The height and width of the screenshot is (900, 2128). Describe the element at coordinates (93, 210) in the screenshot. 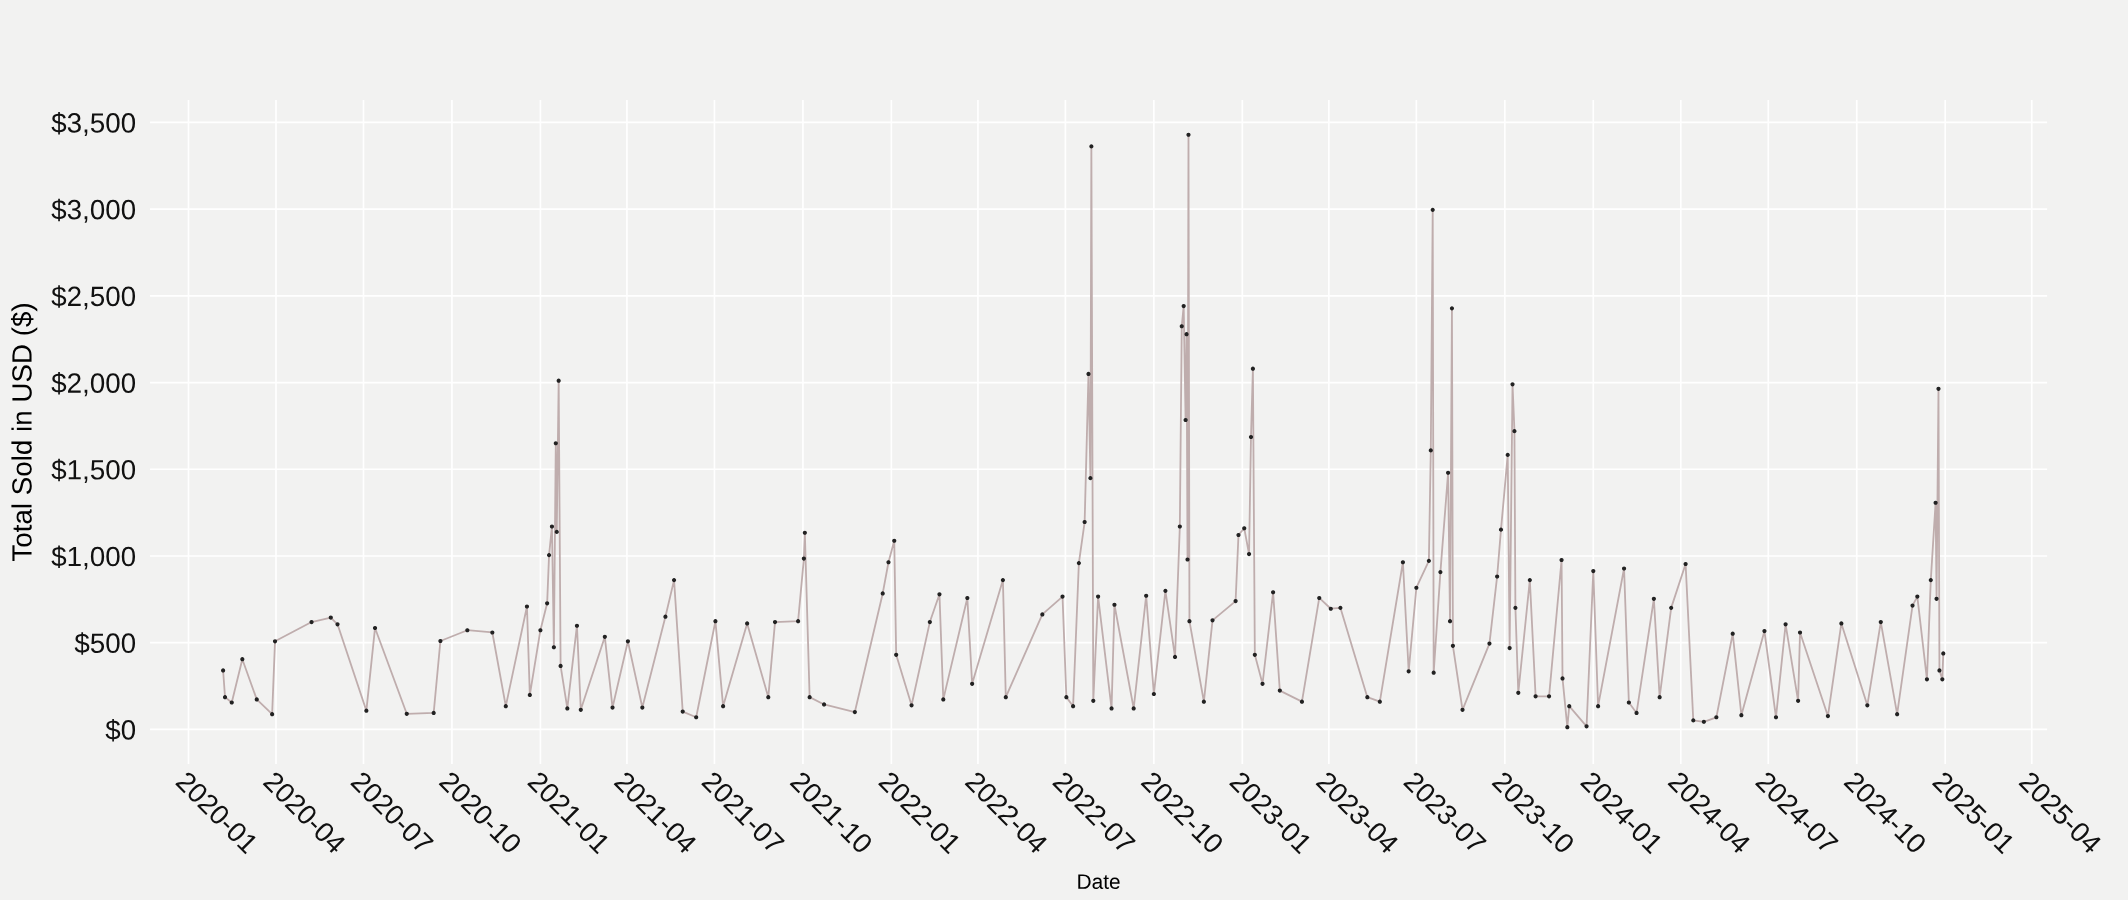

I see `y-tick-label: $3,000` at that location.